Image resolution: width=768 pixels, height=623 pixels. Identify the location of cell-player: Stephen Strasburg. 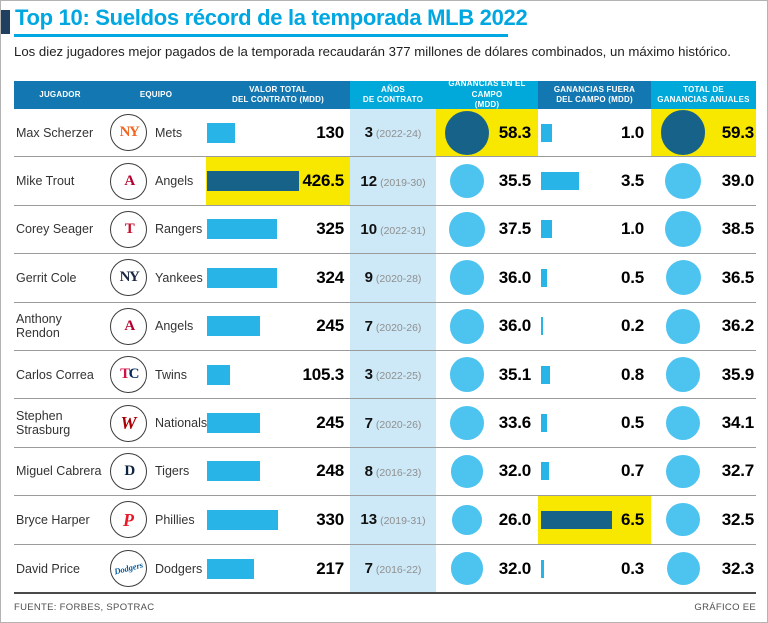
(60, 422).